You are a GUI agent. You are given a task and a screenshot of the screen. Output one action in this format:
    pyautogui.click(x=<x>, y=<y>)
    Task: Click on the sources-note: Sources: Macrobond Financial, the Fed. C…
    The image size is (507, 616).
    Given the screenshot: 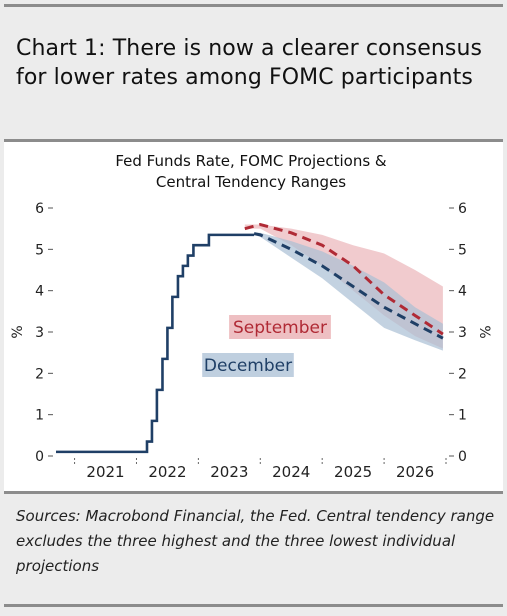 What is the action you would take?
    pyautogui.click(x=255, y=541)
    